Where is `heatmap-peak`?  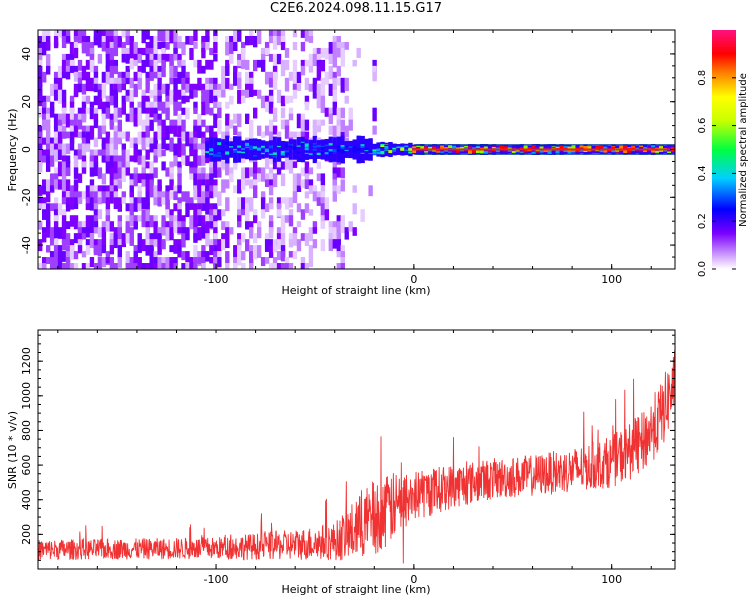
heatmap-peak is located at coordinates (585, 149).